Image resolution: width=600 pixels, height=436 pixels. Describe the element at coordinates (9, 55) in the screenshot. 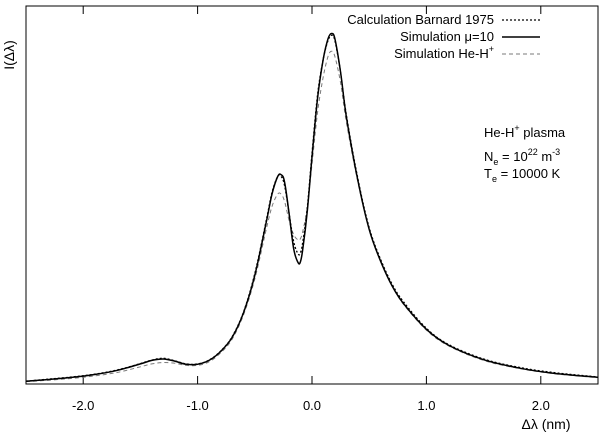

I see `y-axis-label: I(Δλ)` at that location.